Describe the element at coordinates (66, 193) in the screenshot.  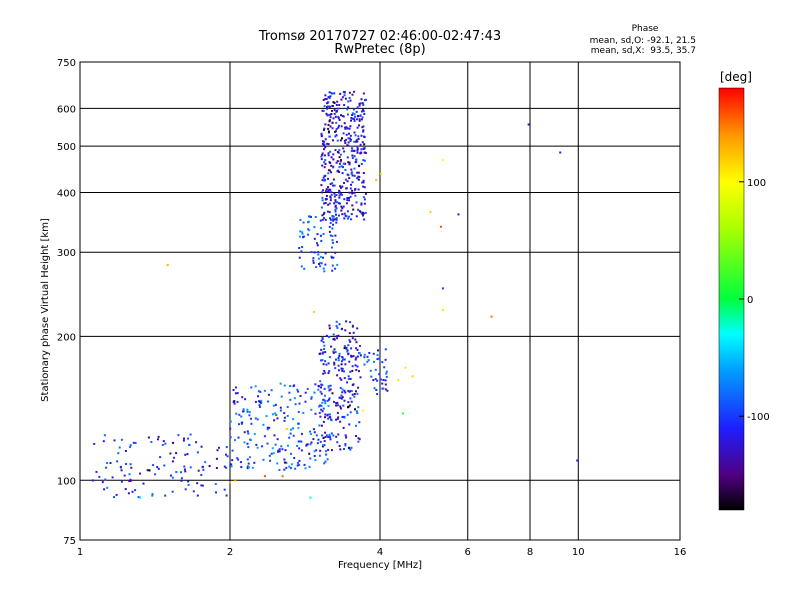
I see `y-tick-label: 400` at that location.